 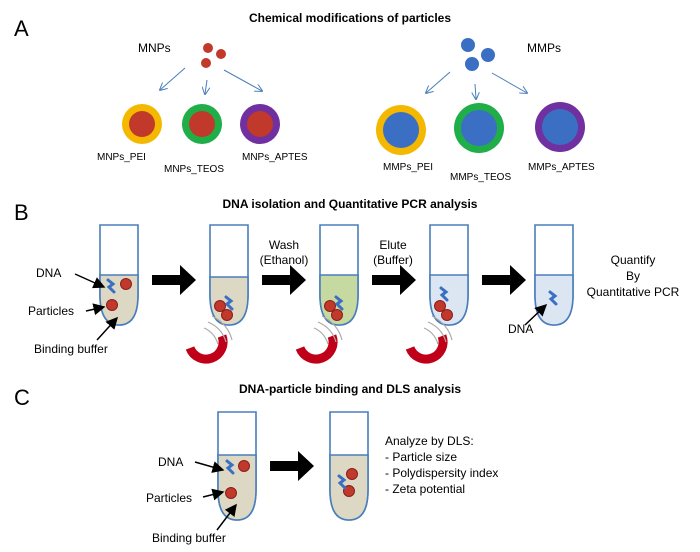 What do you see at coordinates (520, 329) in the screenshot?
I see `eluted-dna-label: DNA` at bounding box center [520, 329].